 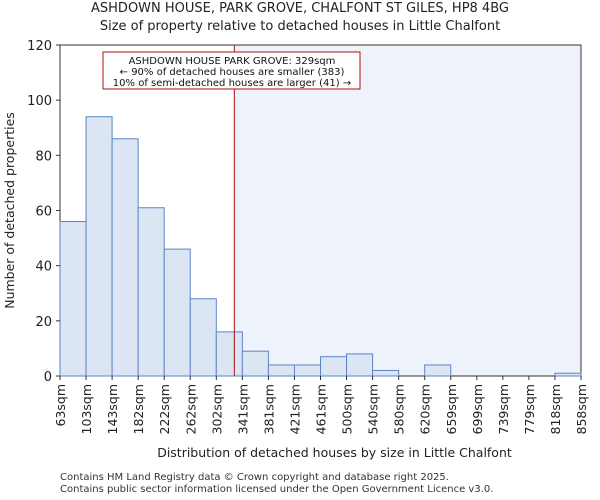 I want to click on bar-262sqm, so click(x=203, y=337).